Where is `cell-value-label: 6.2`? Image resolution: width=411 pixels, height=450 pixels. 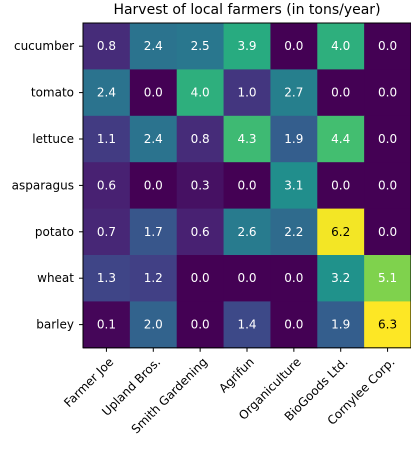
cell-value-label: 6.2 is located at coordinates (340, 232).